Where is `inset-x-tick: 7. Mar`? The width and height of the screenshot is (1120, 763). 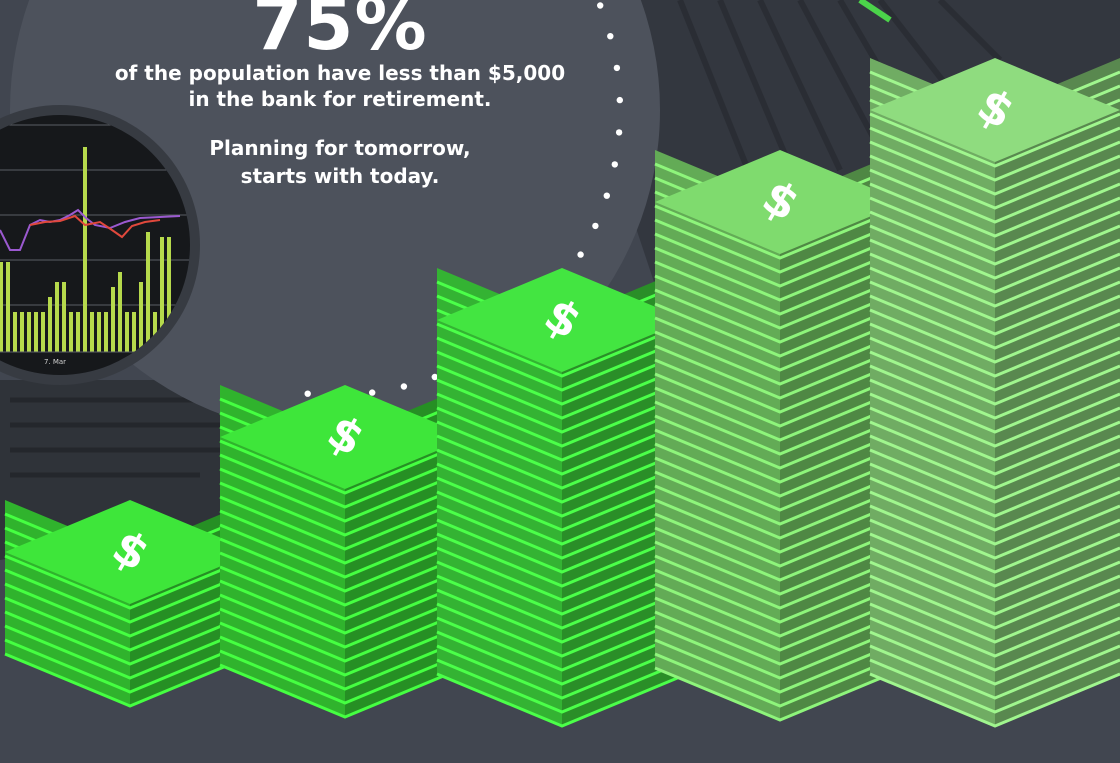 inset-x-tick: 7. Mar is located at coordinates (55, 362).